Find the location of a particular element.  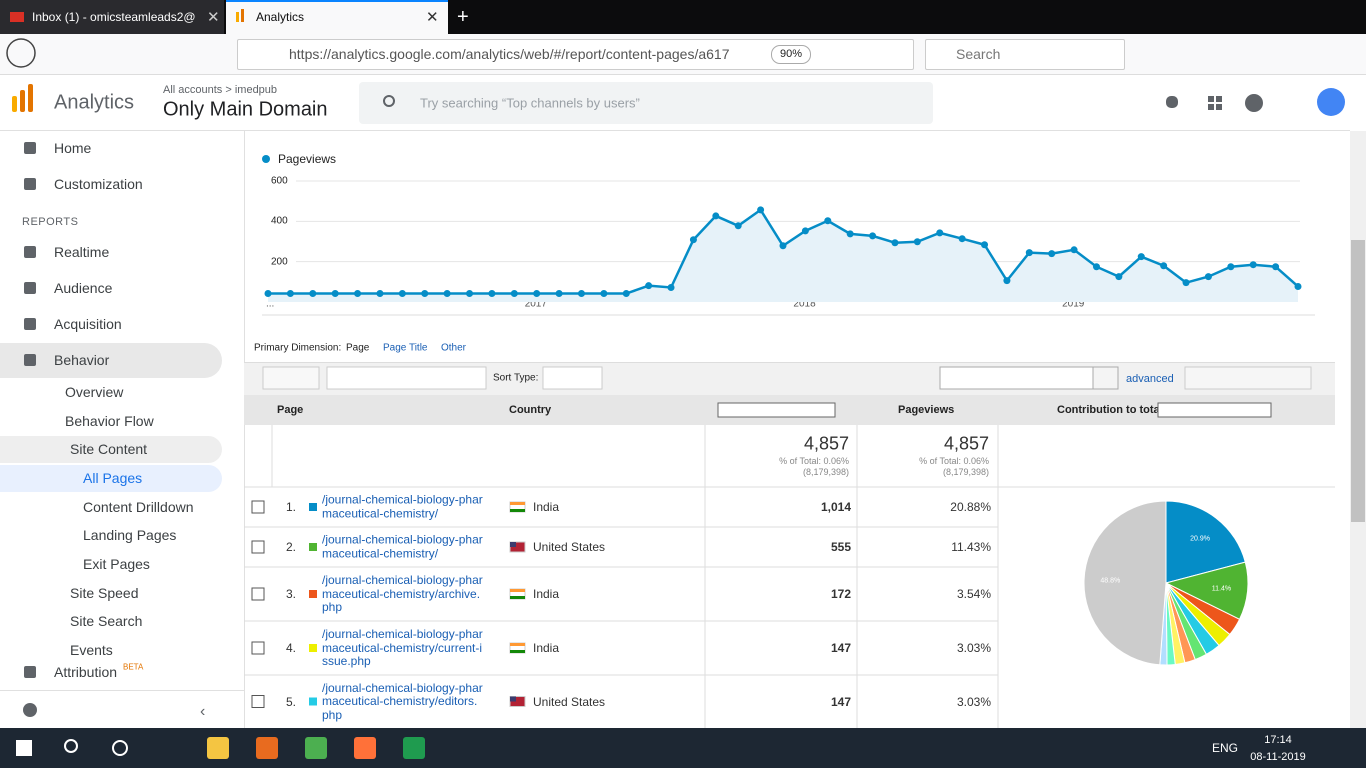

link: advanced is located at coordinates (1150, 379).